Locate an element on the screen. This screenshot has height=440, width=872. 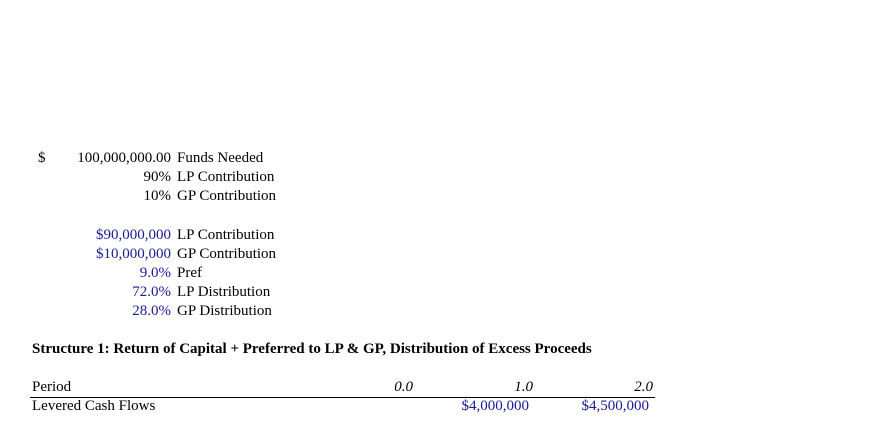
input-value: 90% is located at coordinates (157, 177).